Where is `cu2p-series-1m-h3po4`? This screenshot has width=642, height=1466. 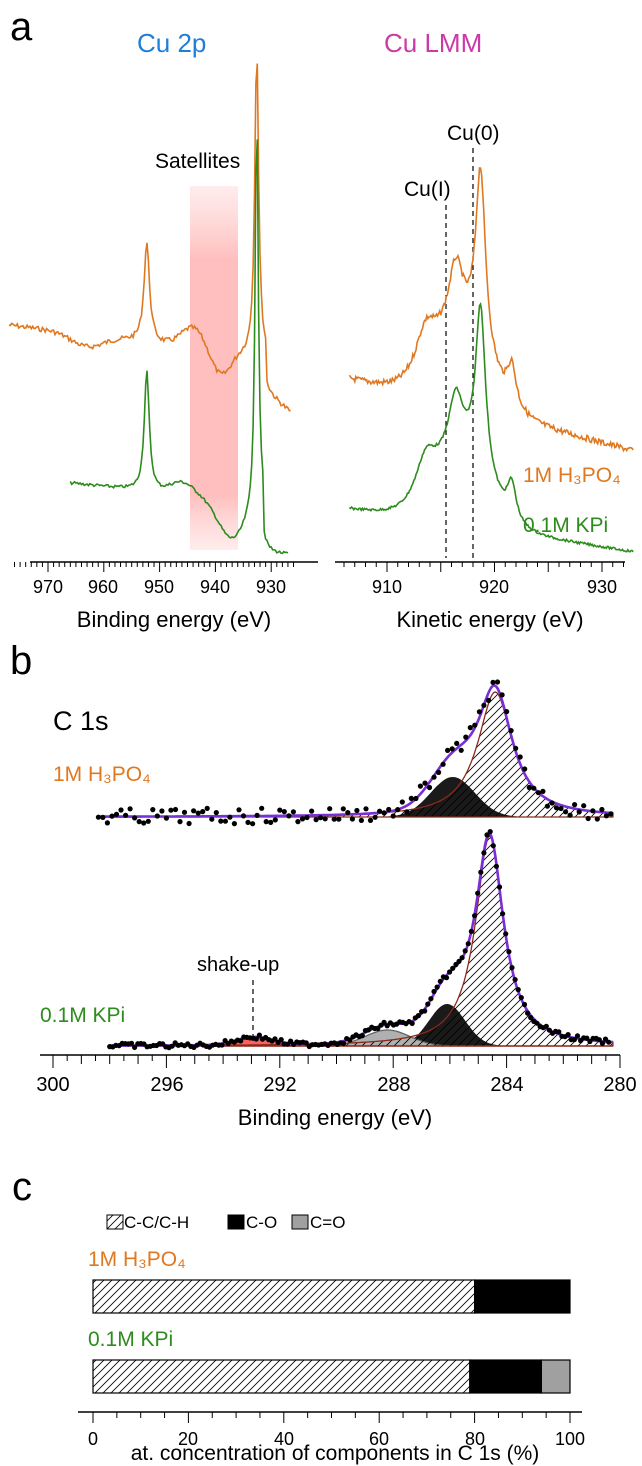
cu2p-series-1m-h3po4 is located at coordinates (149, 237).